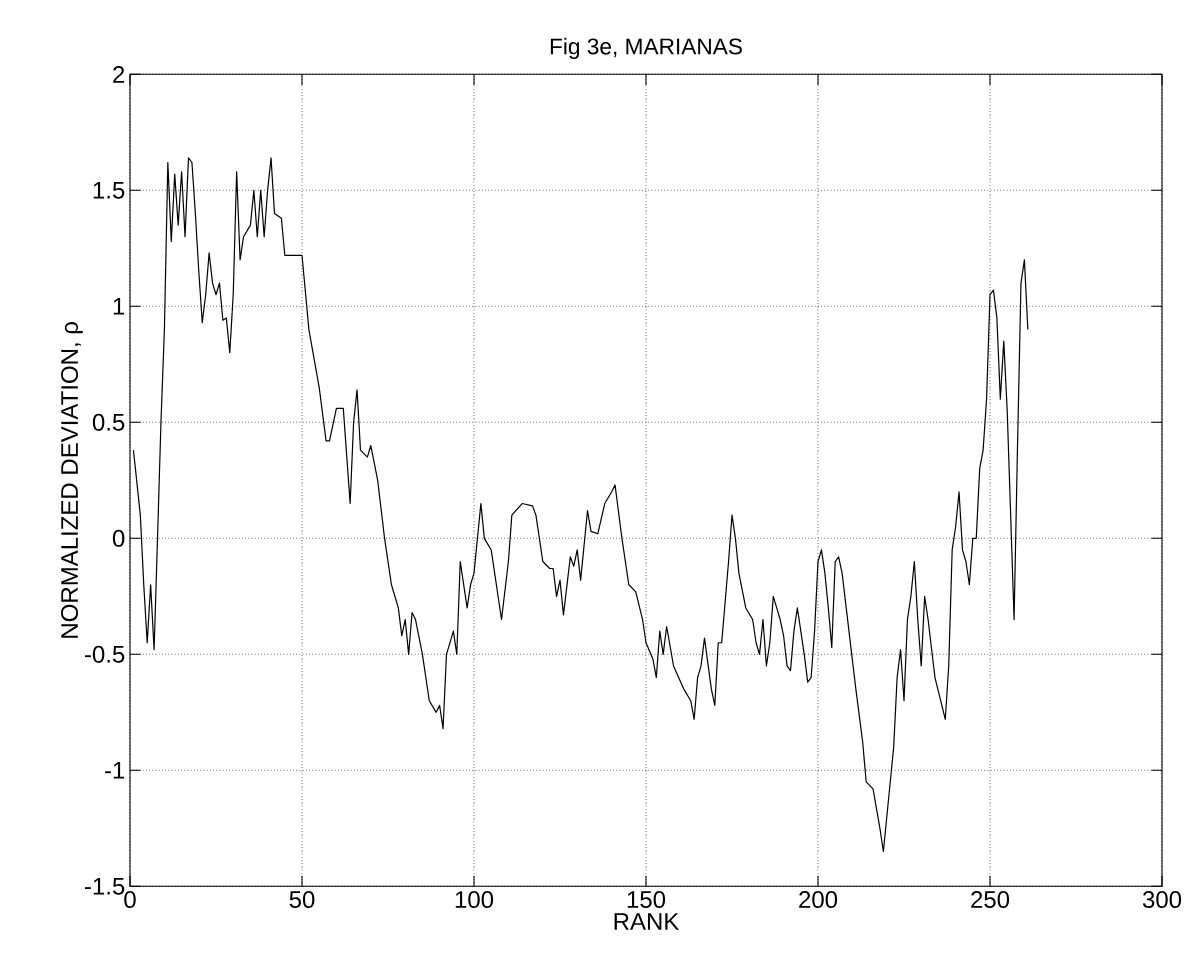 The image size is (1191, 965). What do you see at coordinates (118, 538) in the screenshot?
I see `y-tick-label: 0` at bounding box center [118, 538].